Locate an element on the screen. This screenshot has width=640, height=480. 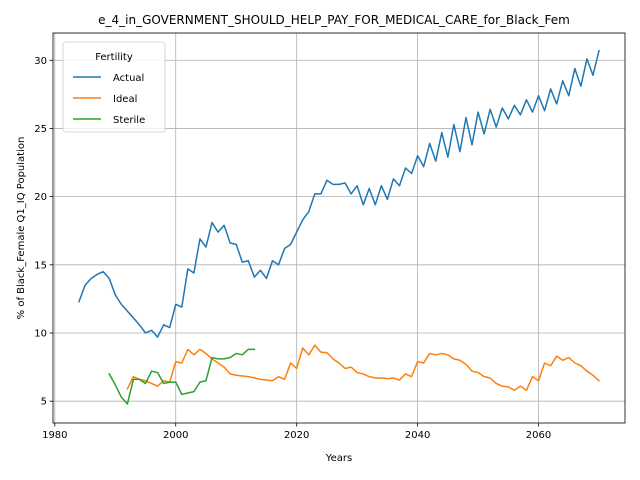
x-tick-label: 2000 is located at coordinates (175, 435).